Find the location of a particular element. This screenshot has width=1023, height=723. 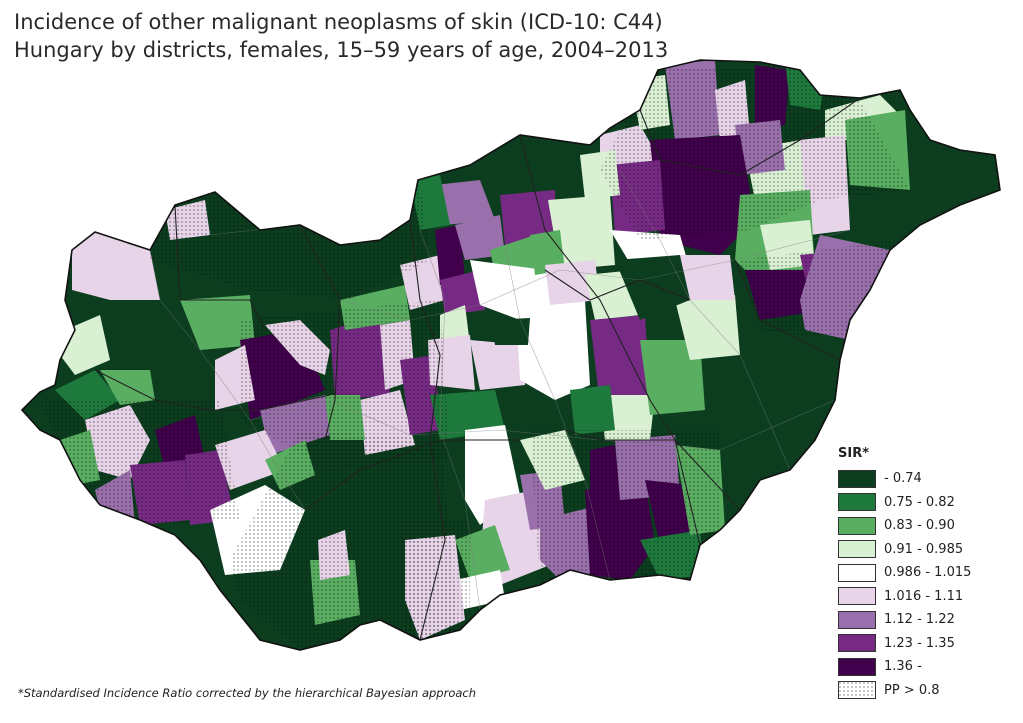

legend-row: 0.75 - 0.82 is located at coordinates (928, 503).